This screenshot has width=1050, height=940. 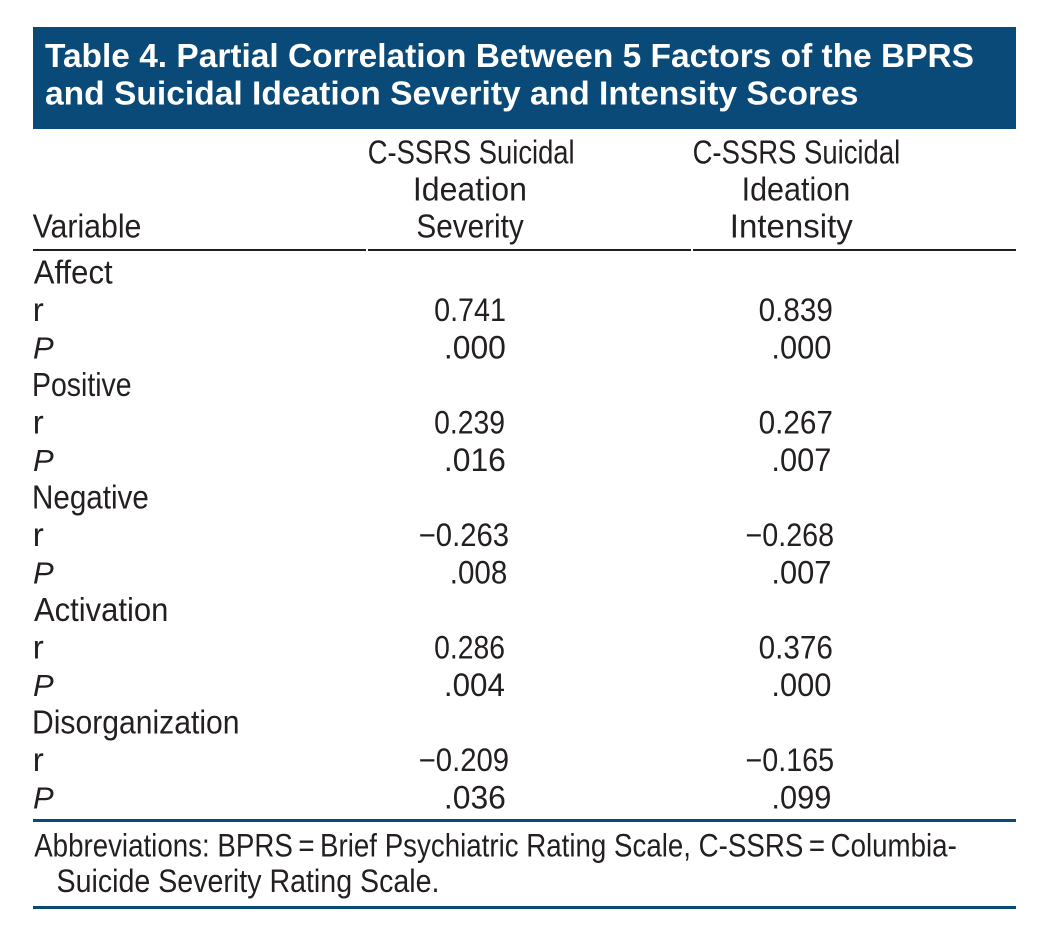 What do you see at coordinates (136, 722) in the screenshot?
I see `svg-text: Disorganization` at bounding box center [136, 722].